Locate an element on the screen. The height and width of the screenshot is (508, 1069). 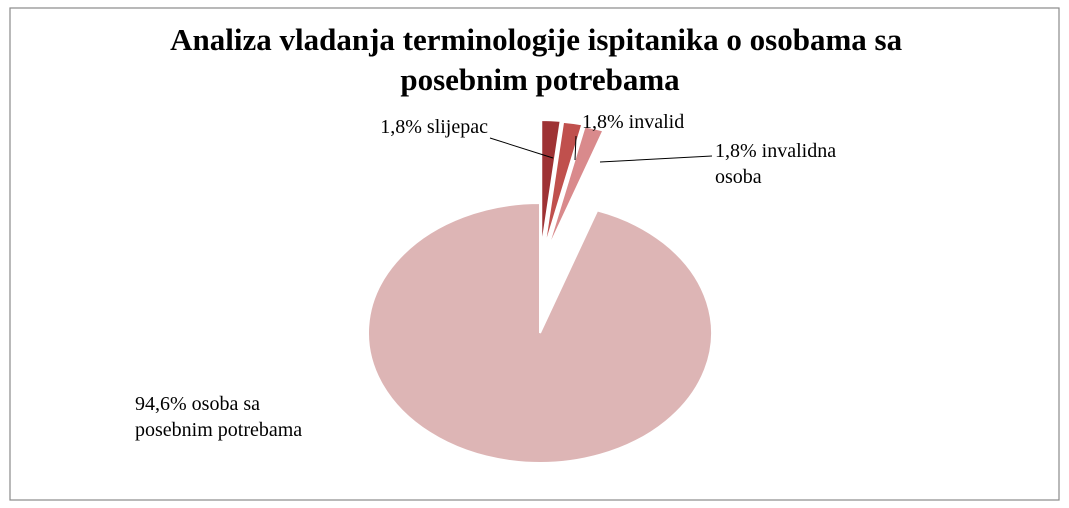
data-label: 1,8% invalid is located at coordinates (633, 122).